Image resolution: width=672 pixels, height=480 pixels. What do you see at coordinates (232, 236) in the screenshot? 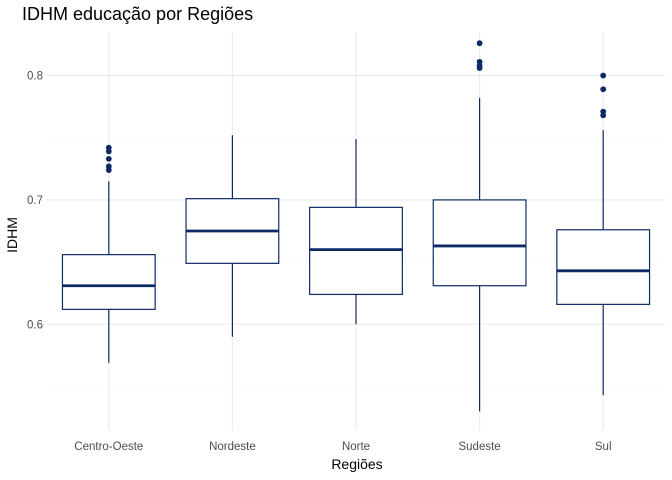
I see `box-nordeste` at bounding box center [232, 236].